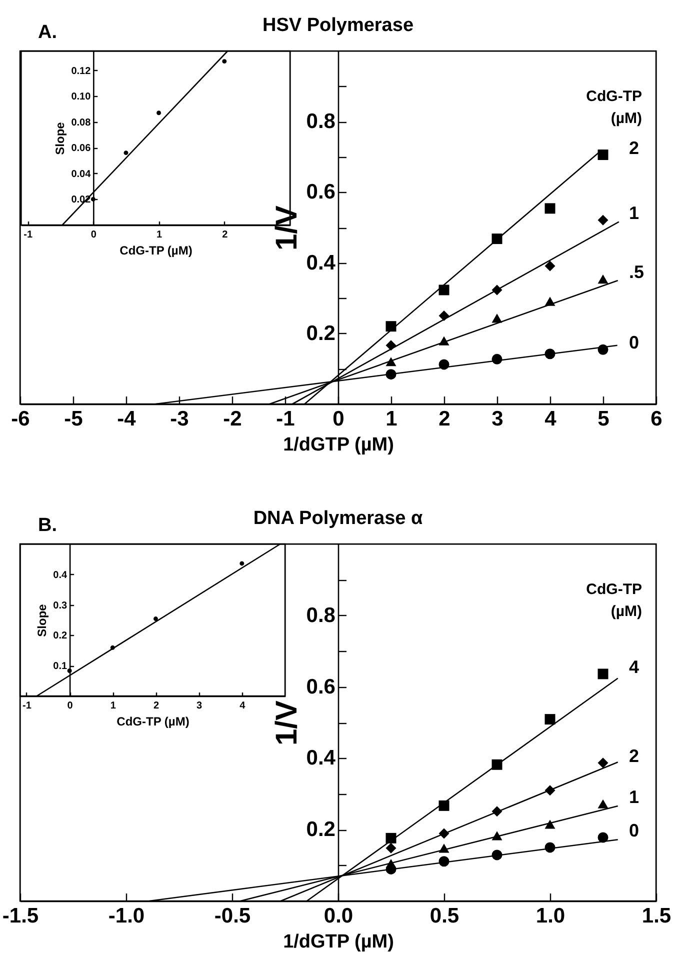 This screenshot has height=975, width=683. Describe the element at coordinates (81, 97) in the screenshot. I see `y-tick-label: 0.10` at that location.